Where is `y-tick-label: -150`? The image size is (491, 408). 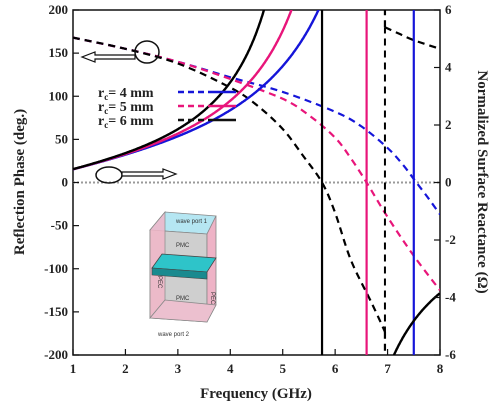 y-tick-label: -150 is located at coordinates (56, 311).